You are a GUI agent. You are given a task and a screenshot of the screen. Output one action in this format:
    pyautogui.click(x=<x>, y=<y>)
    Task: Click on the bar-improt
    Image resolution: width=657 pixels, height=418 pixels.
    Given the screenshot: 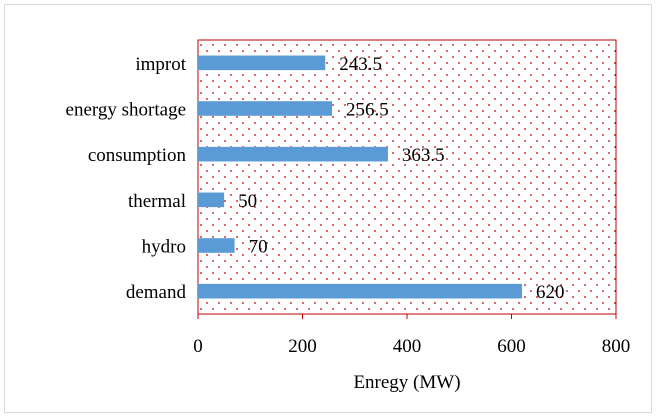 What is the action you would take?
    pyautogui.click(x=262, y=63)
    